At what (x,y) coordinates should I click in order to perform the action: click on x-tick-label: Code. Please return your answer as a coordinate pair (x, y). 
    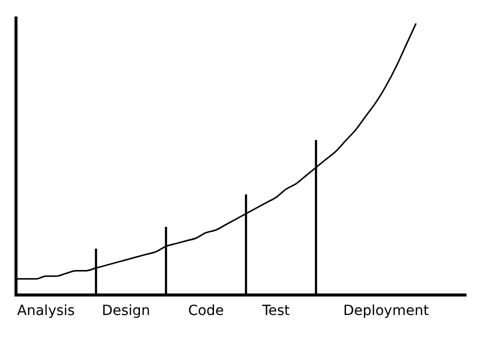
    Looking at the image, I should click on (206, 311).